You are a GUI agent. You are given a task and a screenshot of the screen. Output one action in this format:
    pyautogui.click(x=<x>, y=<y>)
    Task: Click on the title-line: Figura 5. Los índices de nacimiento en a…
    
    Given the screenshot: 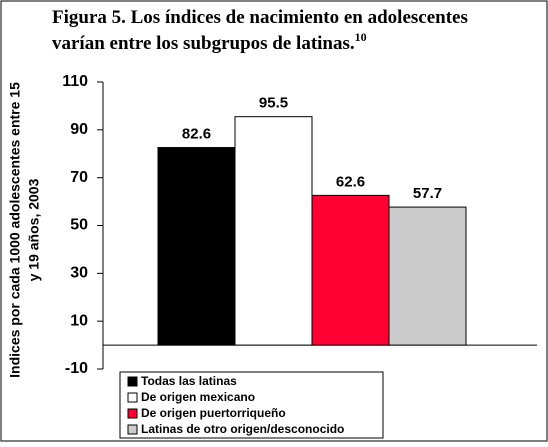 What is the action you would take?
    pyautogui.click(x=260, y=17)
    